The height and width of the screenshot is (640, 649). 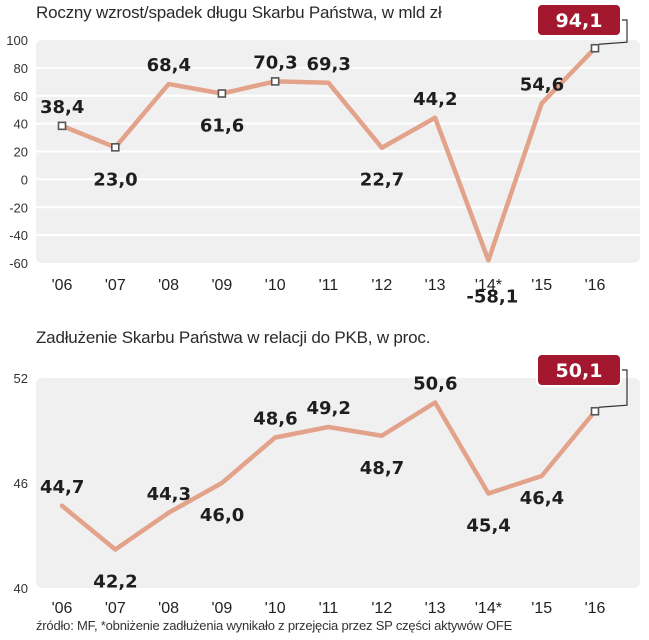 What do you see at coordinates (115, 285) in the screenshot?
I see `chart-1-x-tick-label-1: '07` at bounding box center [115, 285].